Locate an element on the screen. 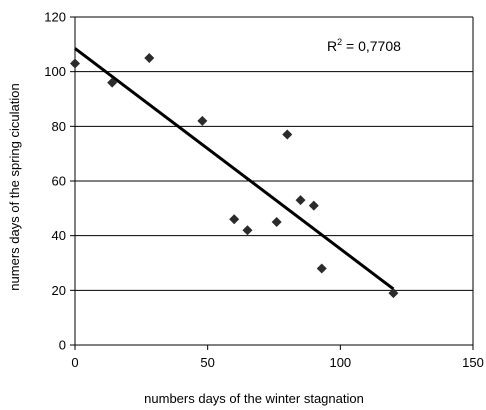 The width and height of the screenshot is (486, 410). x-tick-label: 100 is located at coordinates (340, 362).